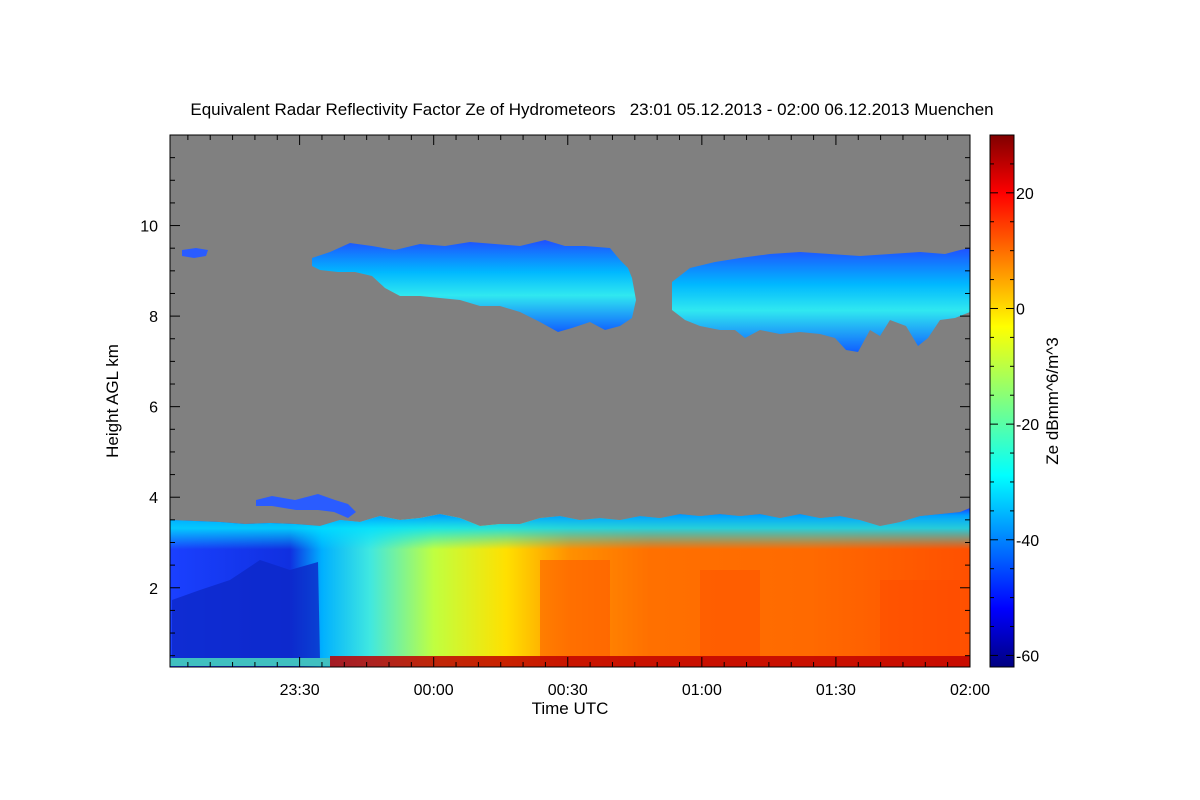 This screenshot has width=1200, height=800. Describe the element at coordinates (434, 690) in the screenshot. I see `x-tick-label: 00:00` at that location.